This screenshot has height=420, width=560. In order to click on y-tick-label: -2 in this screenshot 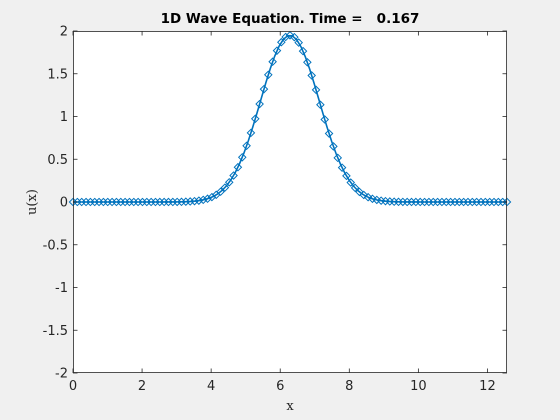, I will do `click(61, 374)`.